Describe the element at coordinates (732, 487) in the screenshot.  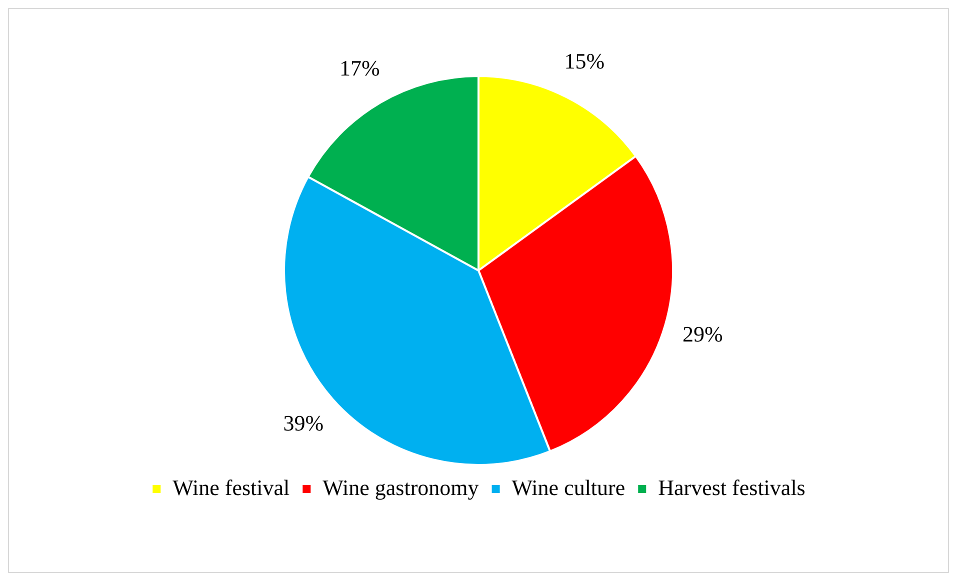
I see `legend-label: Harvest festivals` at that location.